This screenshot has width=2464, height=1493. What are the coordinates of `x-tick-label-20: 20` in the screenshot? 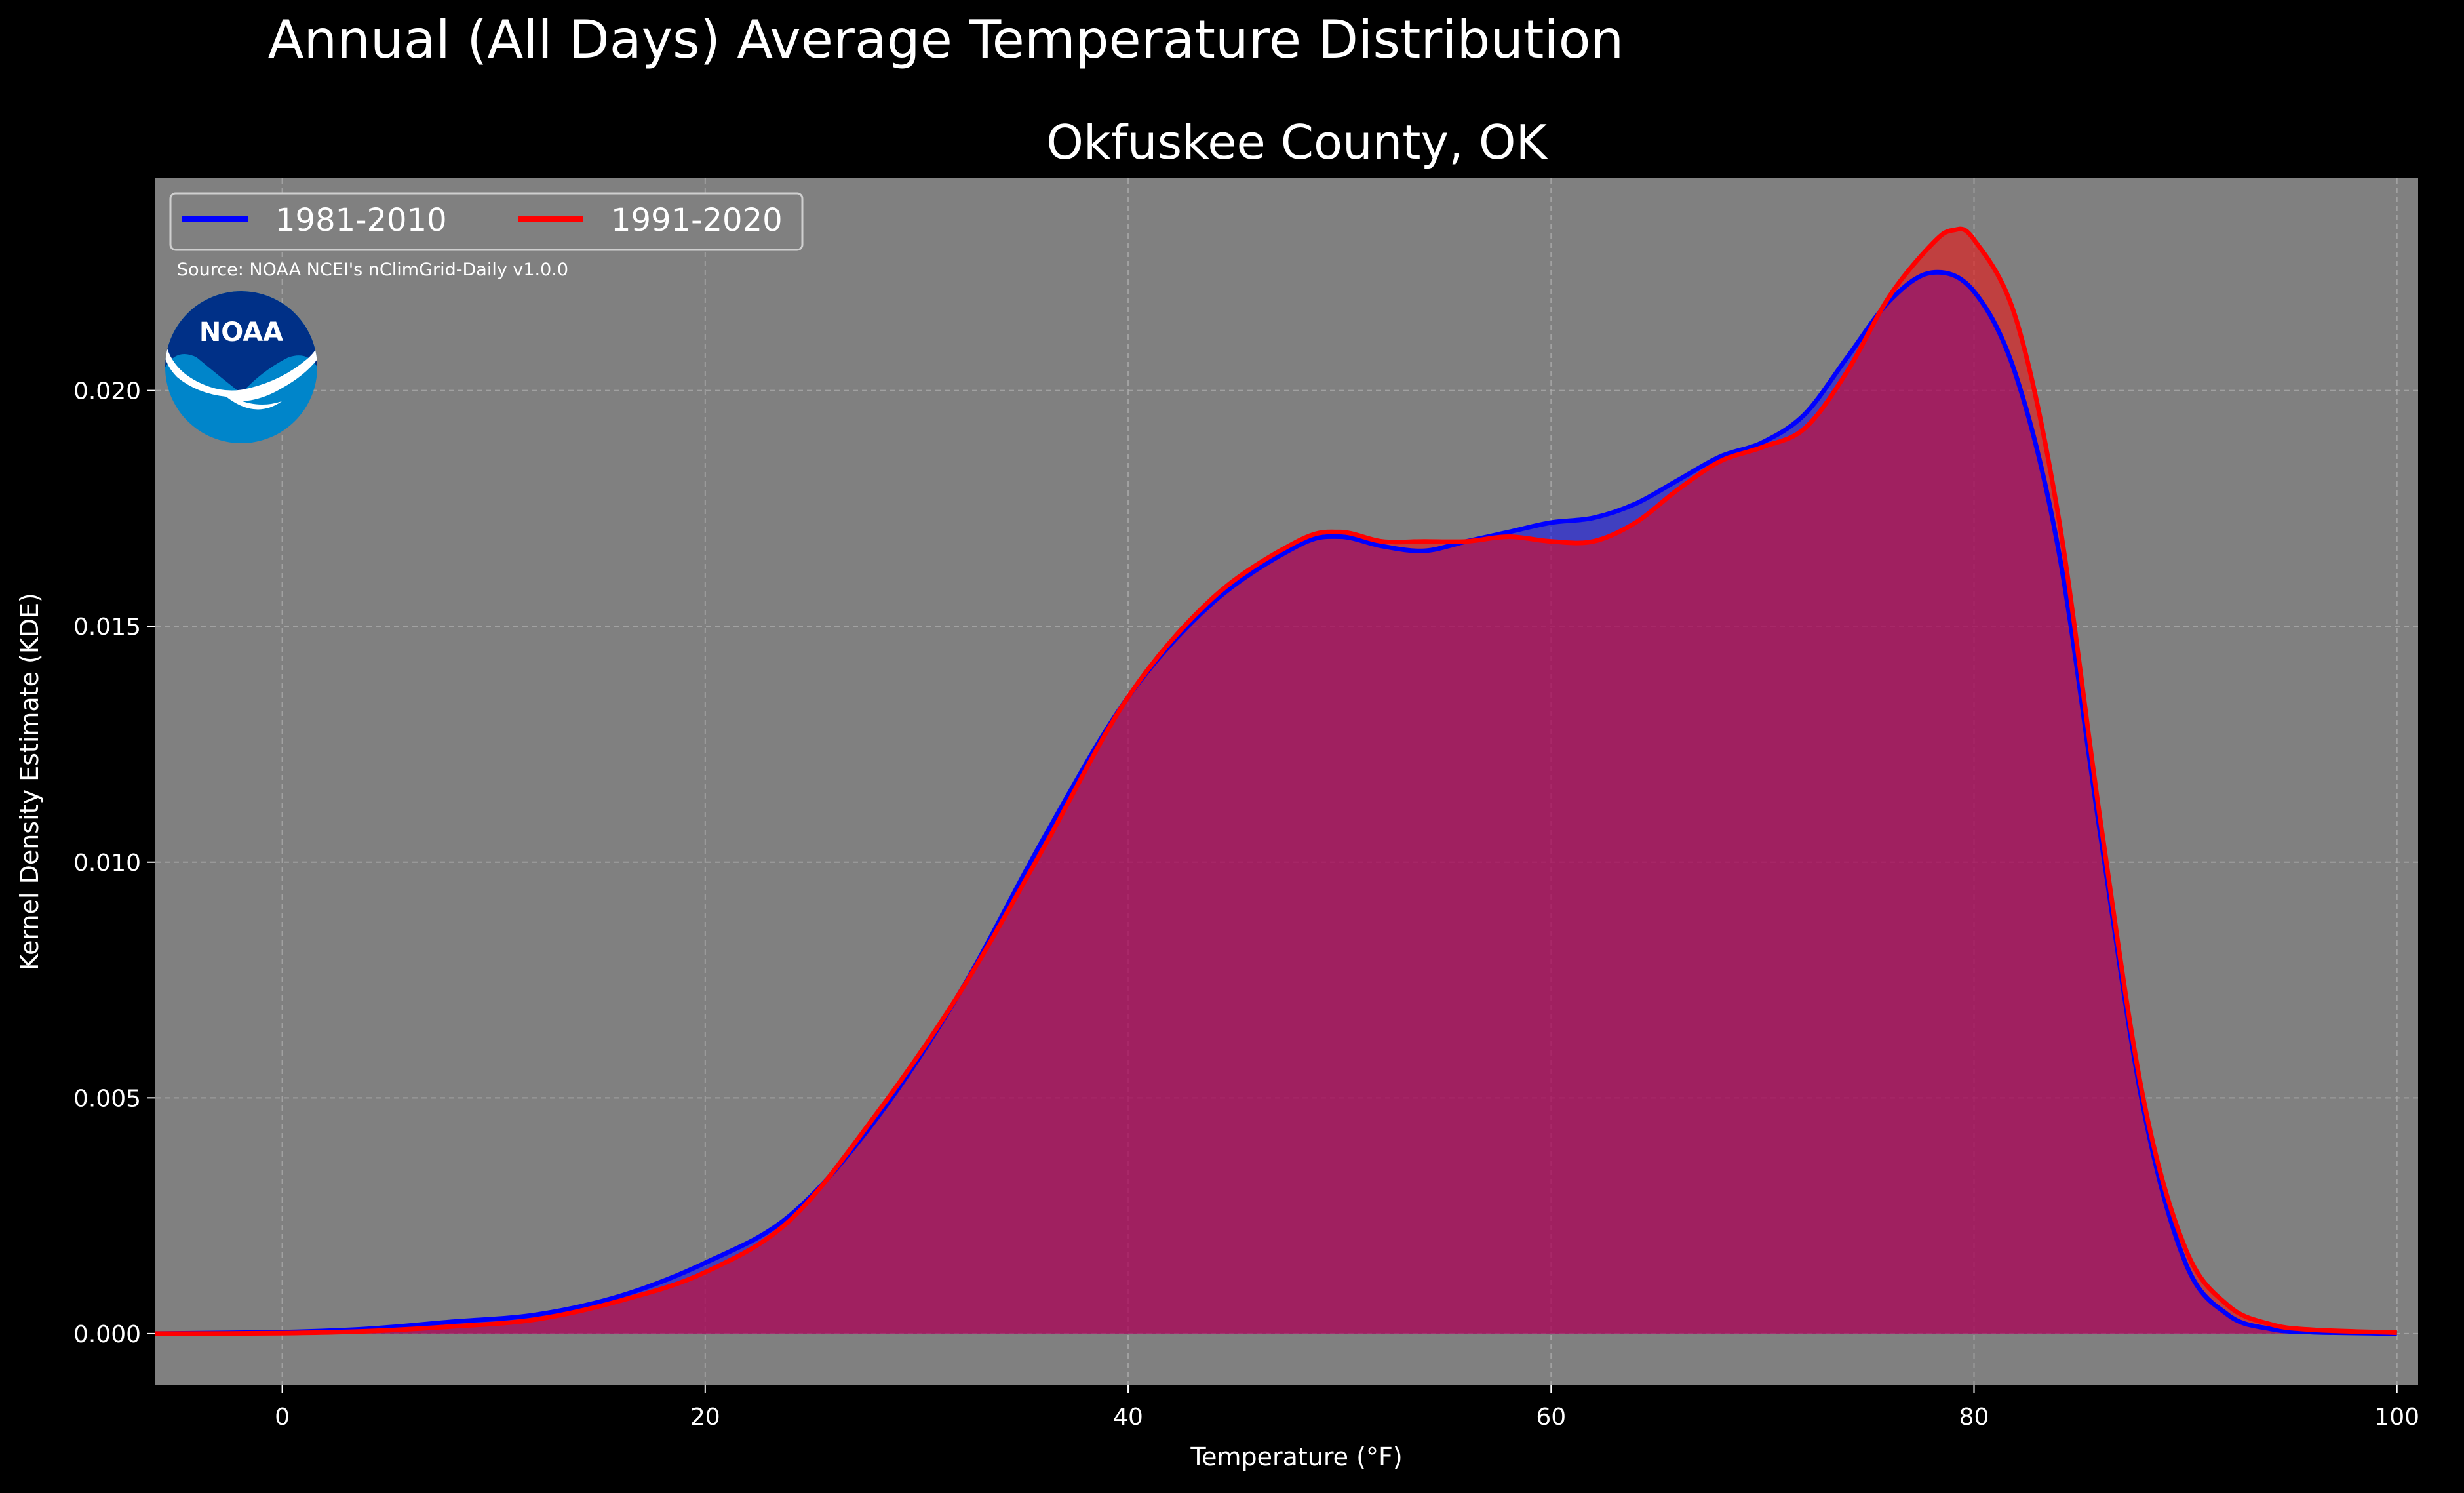 It's located at (705, 1417).